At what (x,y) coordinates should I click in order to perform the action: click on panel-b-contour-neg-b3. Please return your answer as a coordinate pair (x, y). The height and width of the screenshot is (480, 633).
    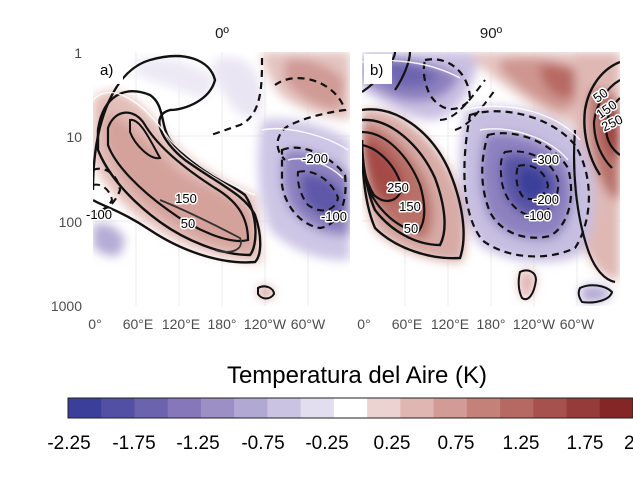
    Looking at the image, I should click on (527, 185).